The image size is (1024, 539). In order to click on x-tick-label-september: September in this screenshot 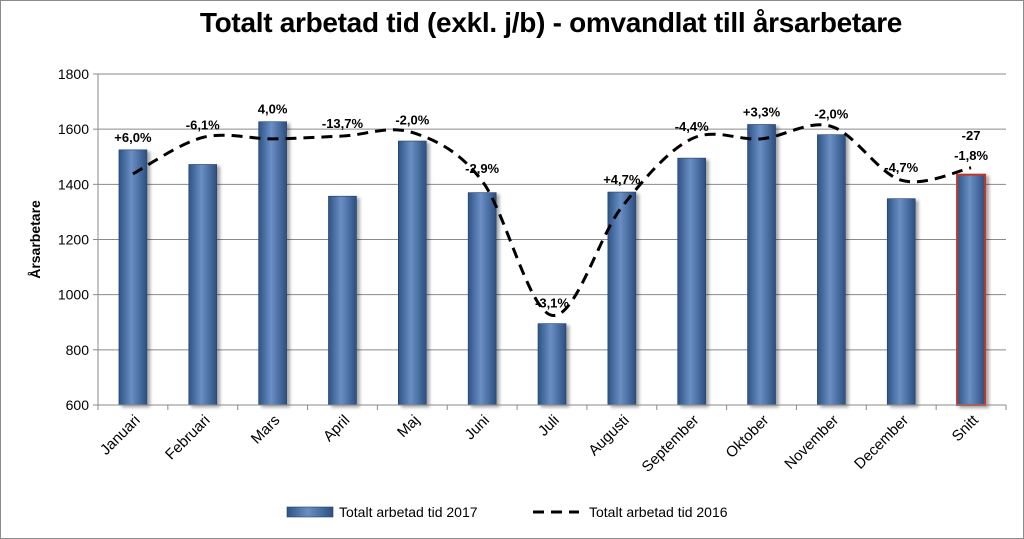, I will do `click(671, 444)`.